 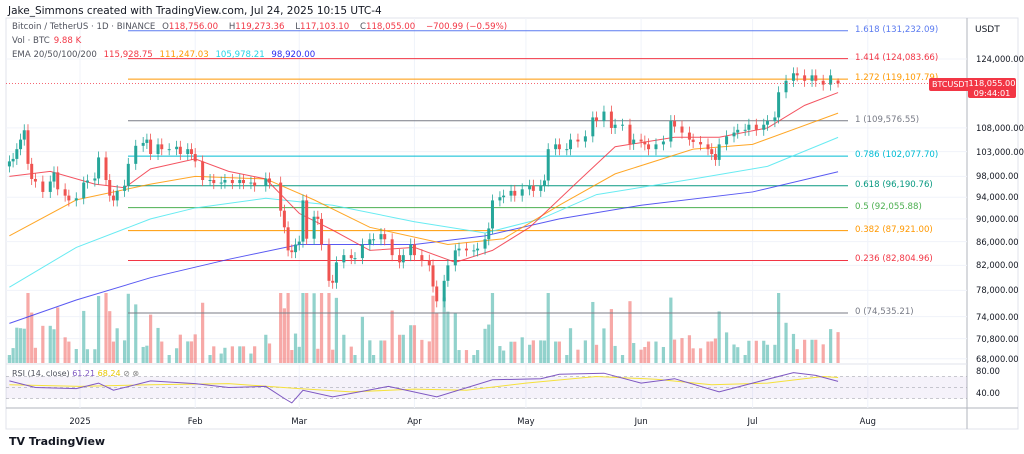 I want to click on tv-logo-icon: 𝗧𝗩, so click(x=19, y=441).